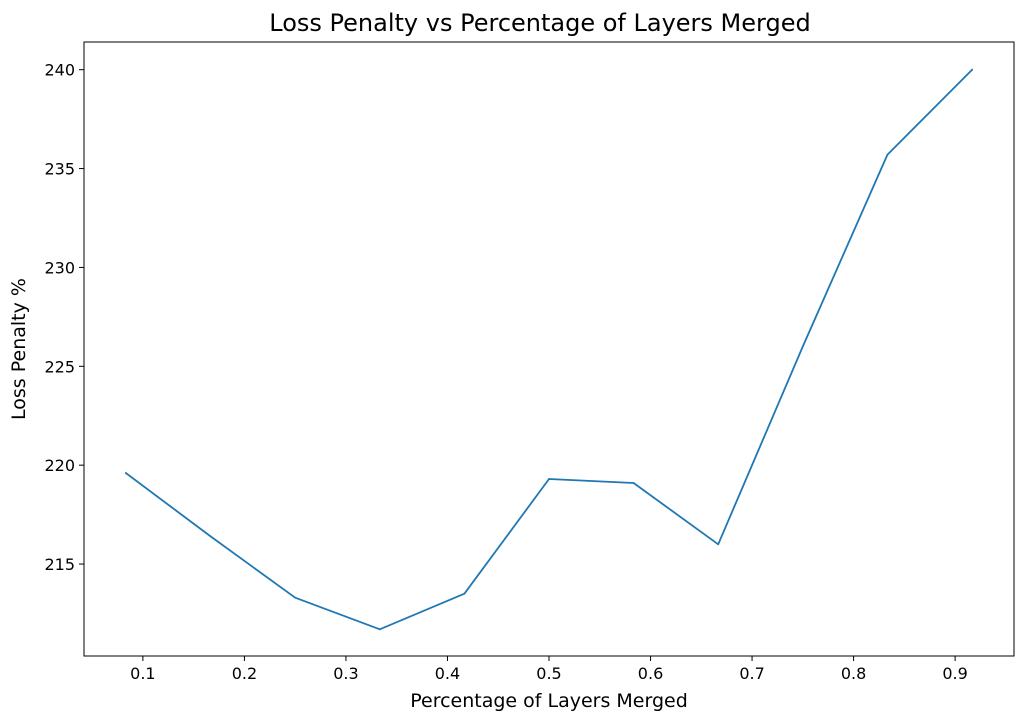 This screenshot has width=1022, height=720. Describe the element at coordinates (954, 673) in the screenshot. I see `x-tick-label: 0.9` at that location.